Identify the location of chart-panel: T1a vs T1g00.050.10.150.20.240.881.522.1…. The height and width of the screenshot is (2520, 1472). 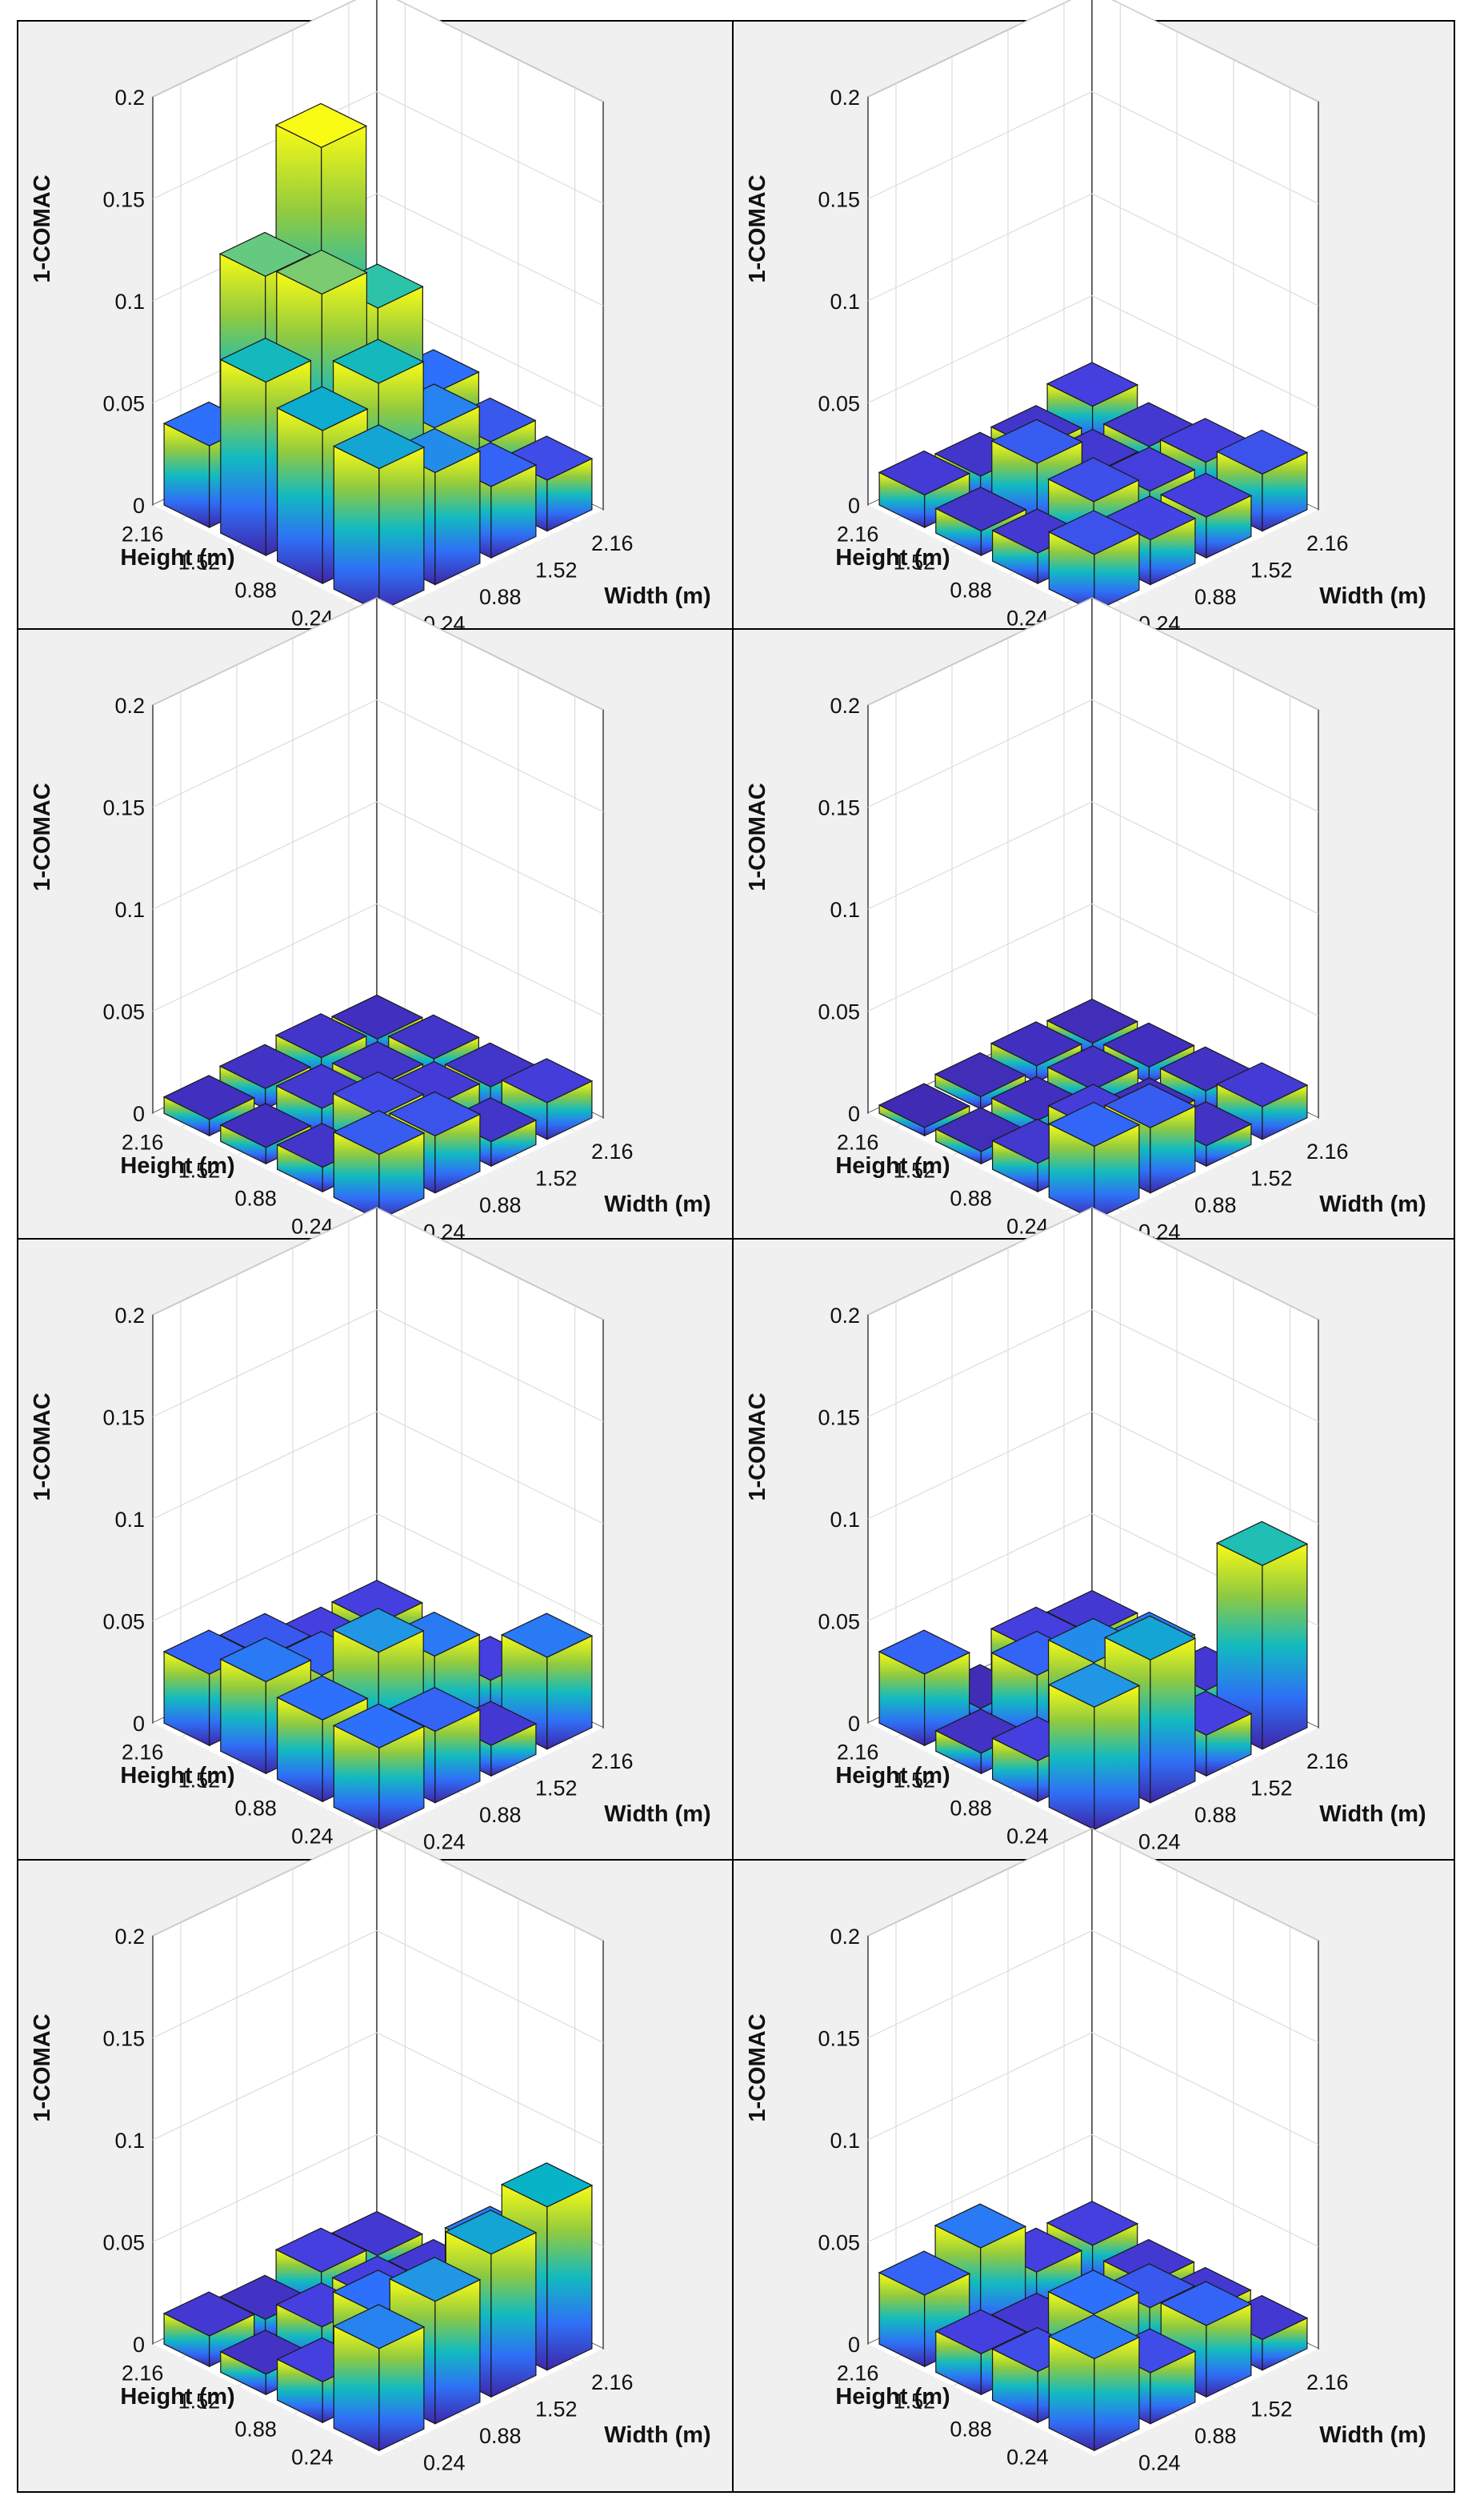
(1093, 1533).